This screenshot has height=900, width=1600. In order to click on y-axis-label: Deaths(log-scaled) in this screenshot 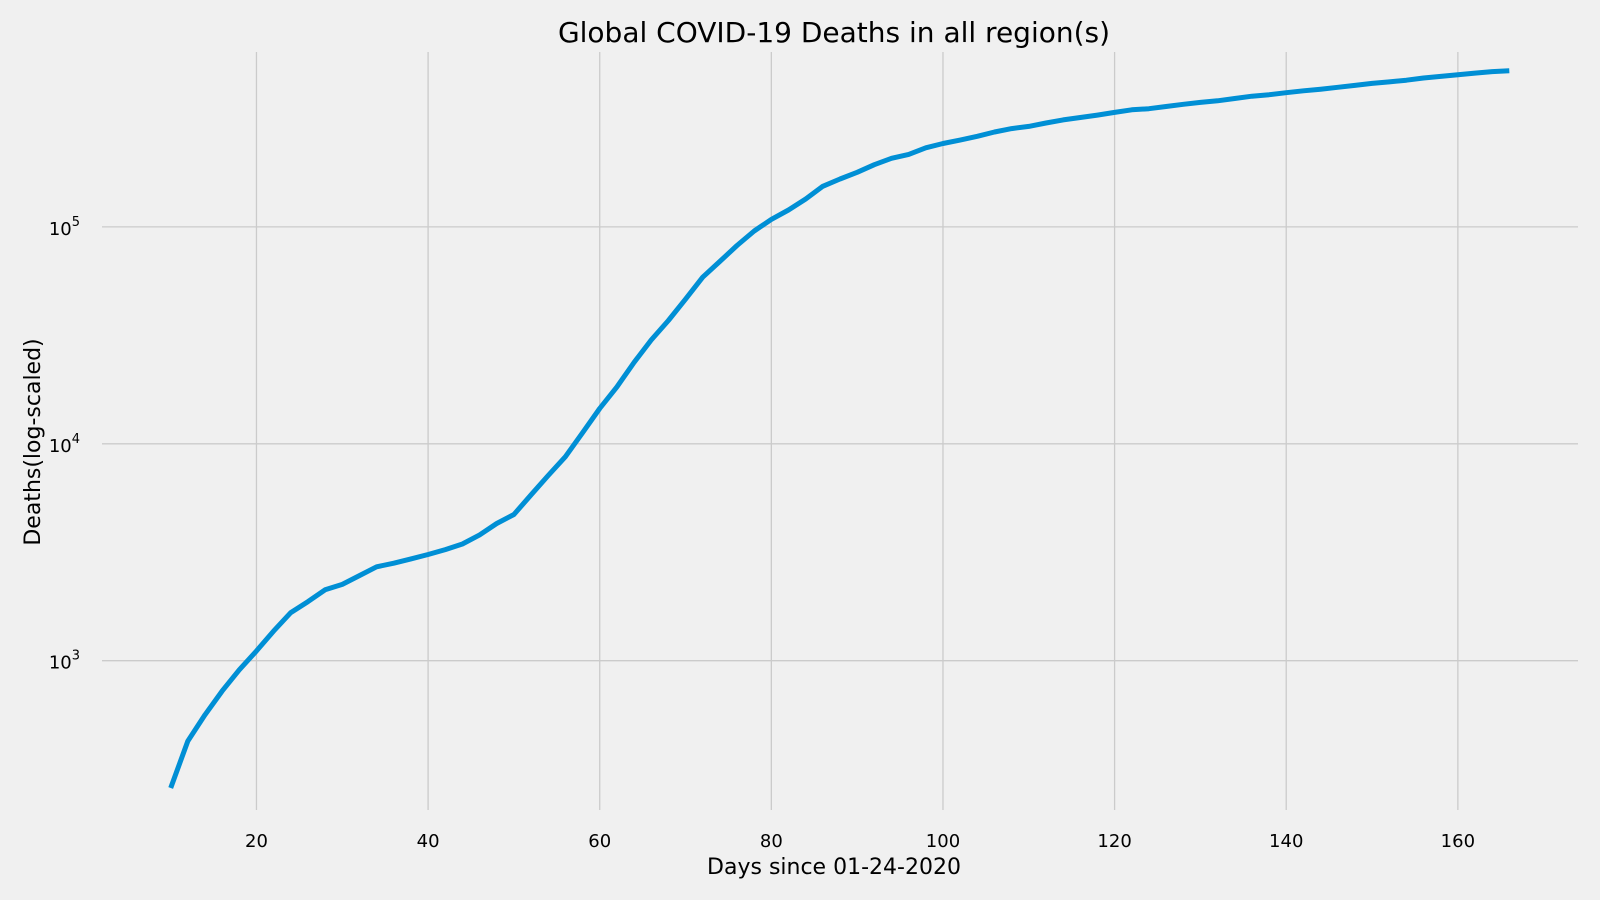, I will do `click(33, 441)`.